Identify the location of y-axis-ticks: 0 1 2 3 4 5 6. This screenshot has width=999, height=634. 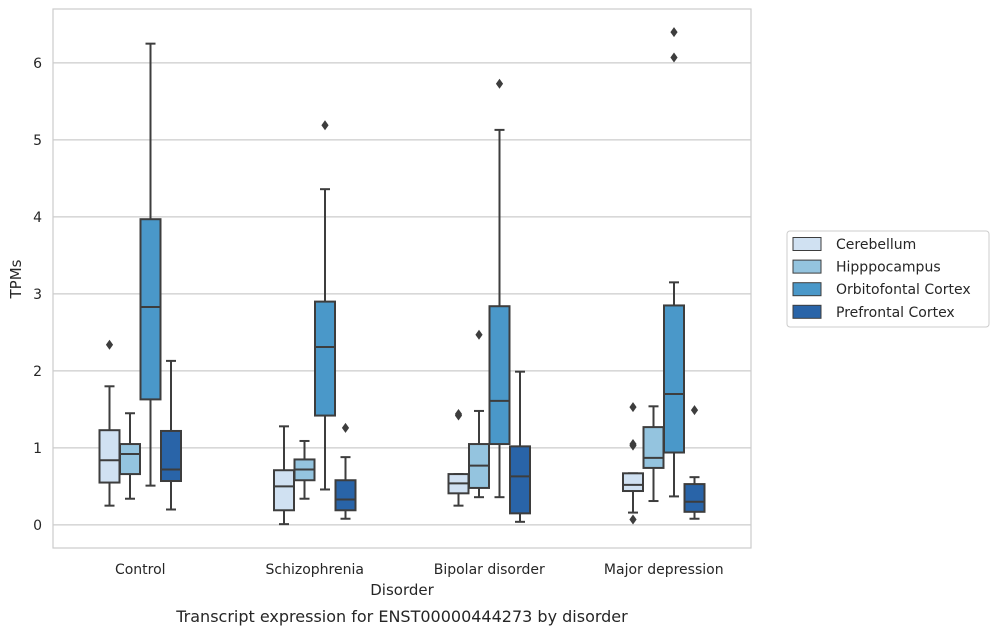
(37, 295).